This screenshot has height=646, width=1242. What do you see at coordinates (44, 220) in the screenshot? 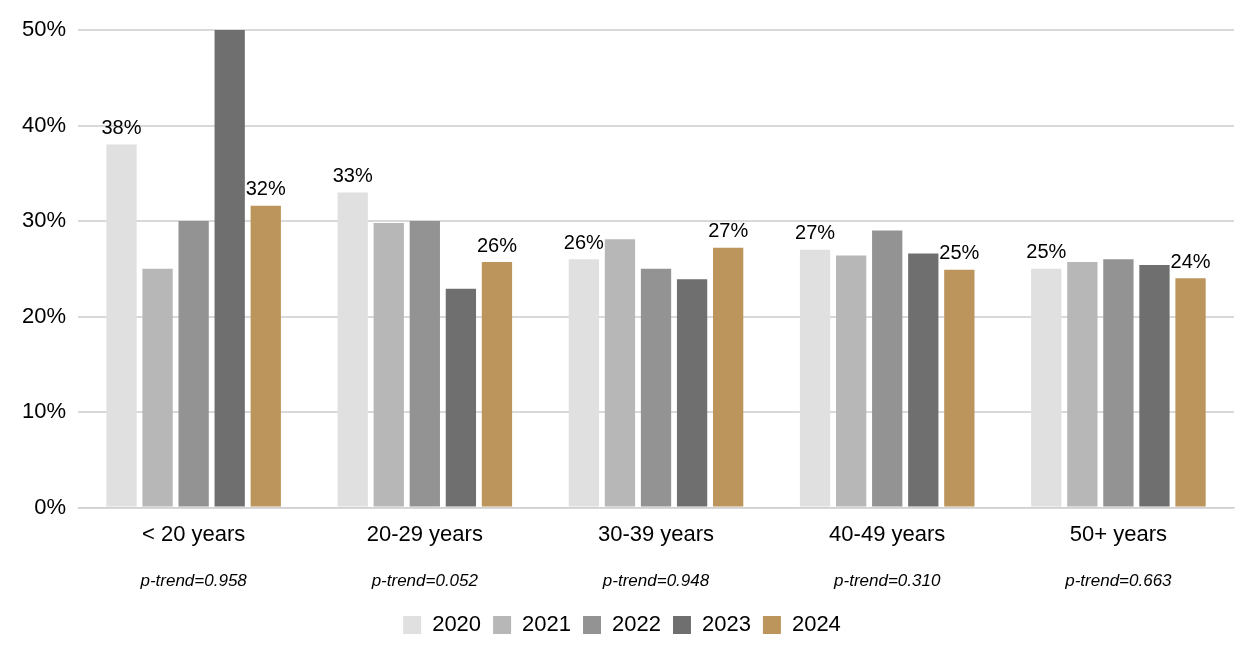
I see `y-tick-label: 30%` at bounding box center [44, 220].